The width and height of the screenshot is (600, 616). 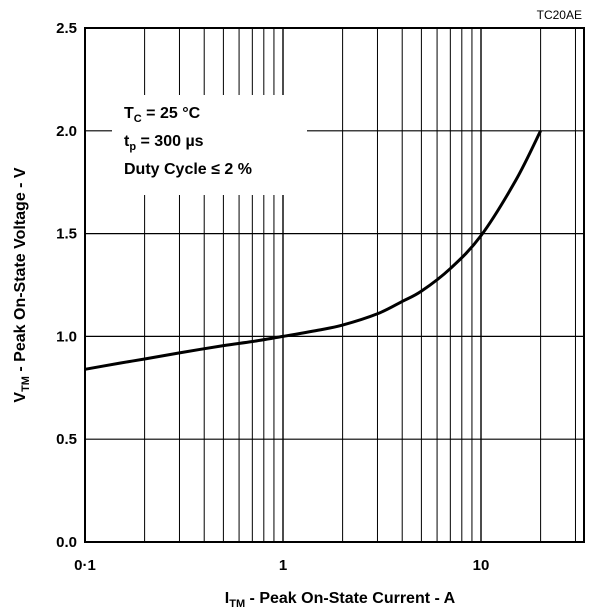 What do you see at coordinates (66, 542) in the screenshot?
I see `y-tick-label: 0.0` at bounding box center [66, 542].